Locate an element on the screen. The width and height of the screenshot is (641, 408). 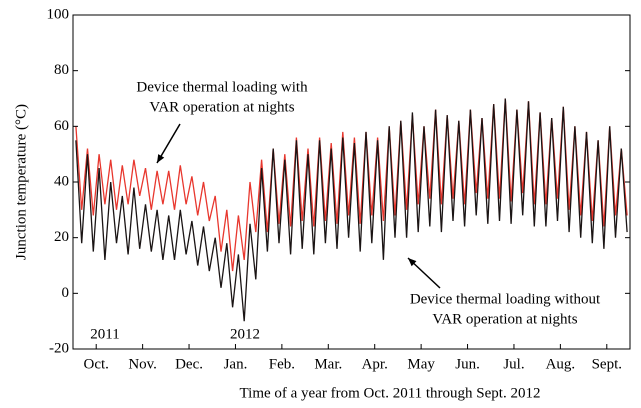
annotation: Device thermal loading with is located at coordinates (222, 87).